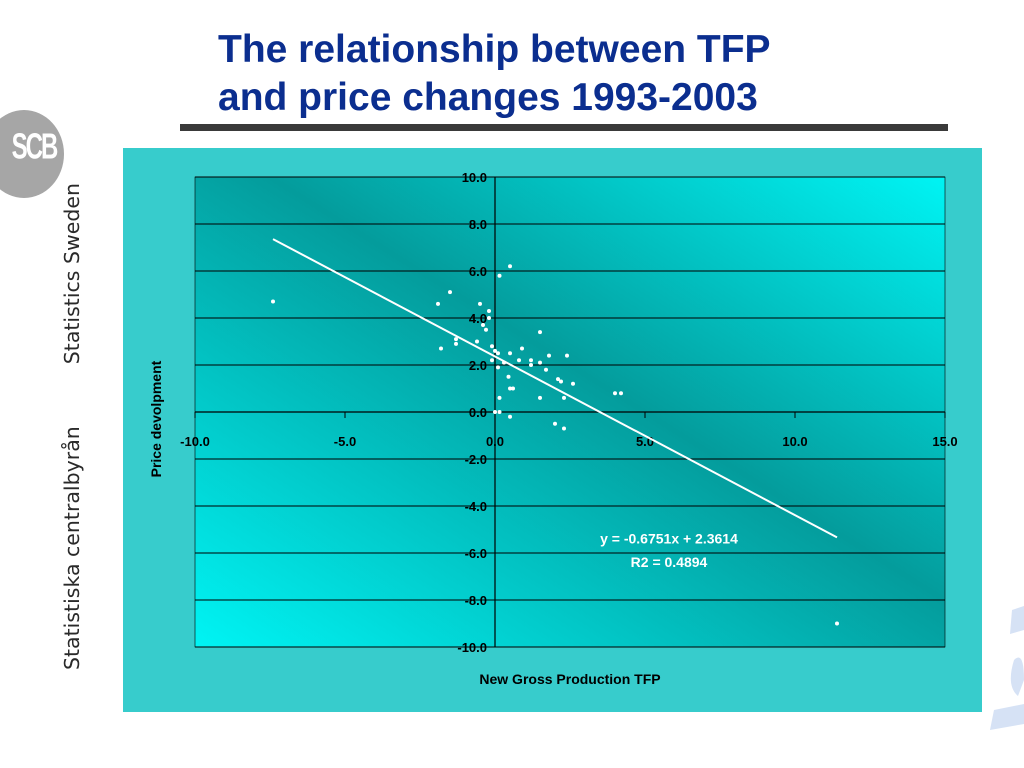  I want to click on y-tick-label: 4.0, so click(478, 318).